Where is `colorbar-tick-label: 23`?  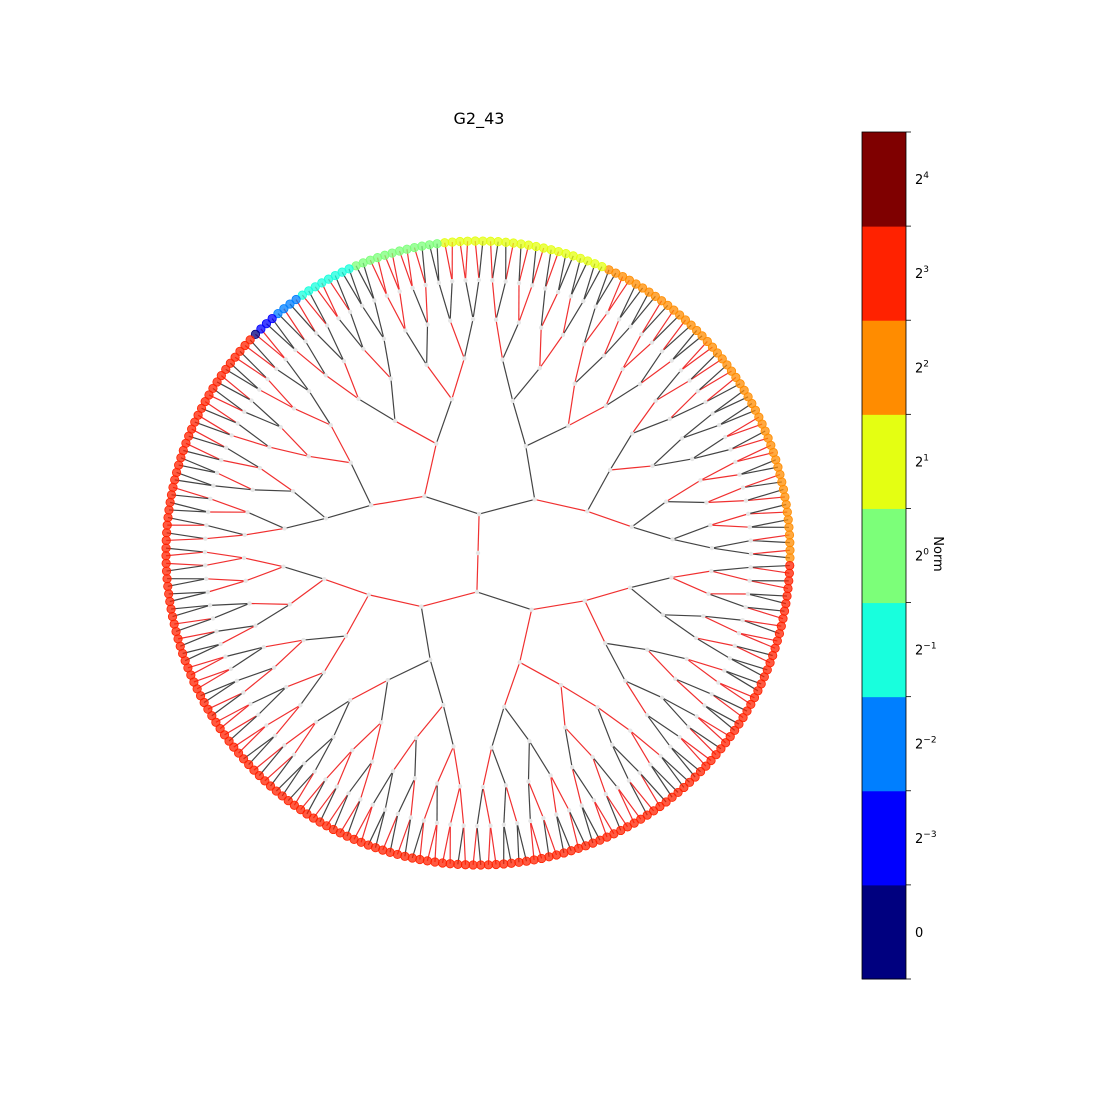 colorbar-tick-label: 23 is located at coordinates (922, 273).